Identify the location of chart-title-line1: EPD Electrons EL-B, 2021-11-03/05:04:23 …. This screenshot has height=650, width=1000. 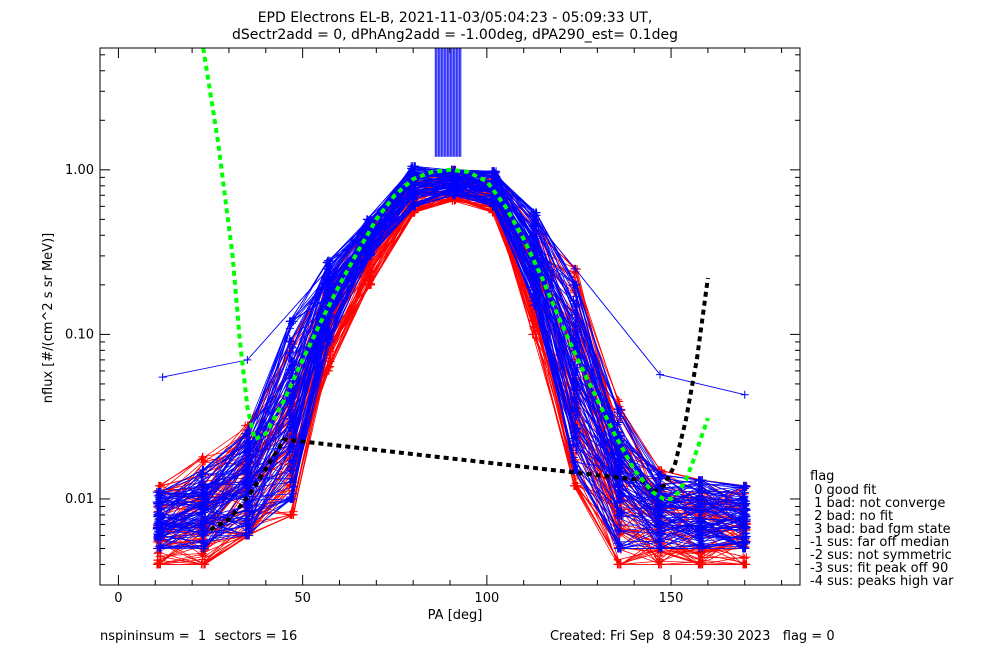
(455, 18).